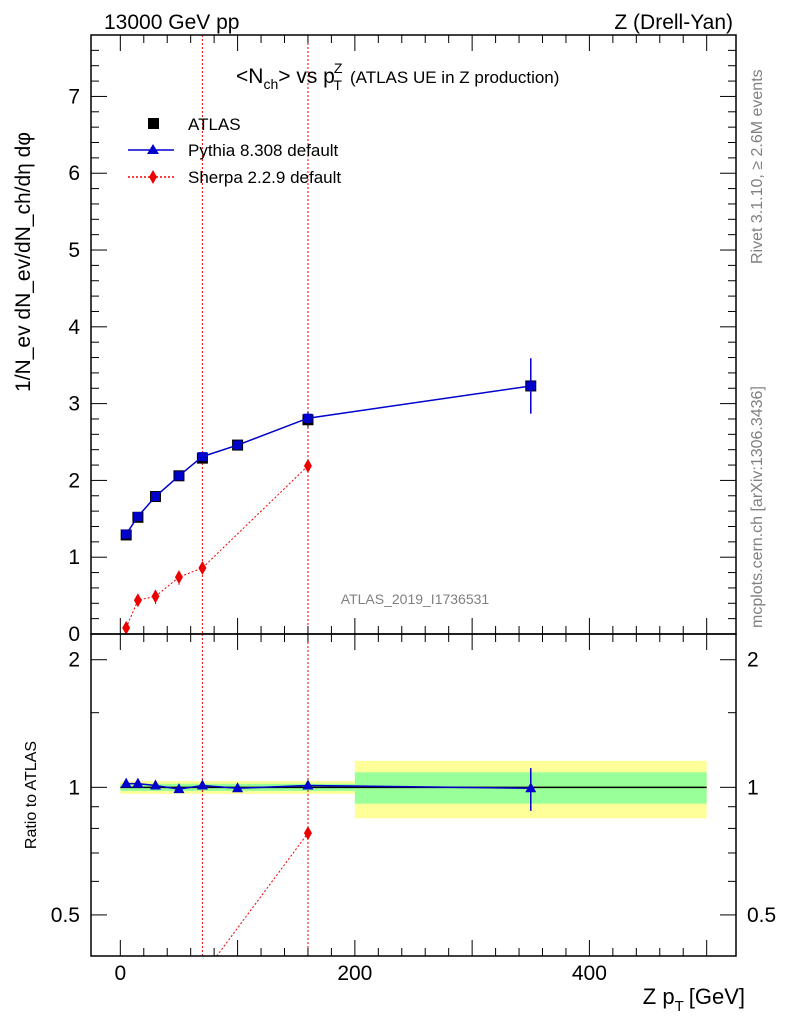 The image size is (786, 1024). I want to click on ratio-y-tick-label-left: 0.5, so click(65, 915).